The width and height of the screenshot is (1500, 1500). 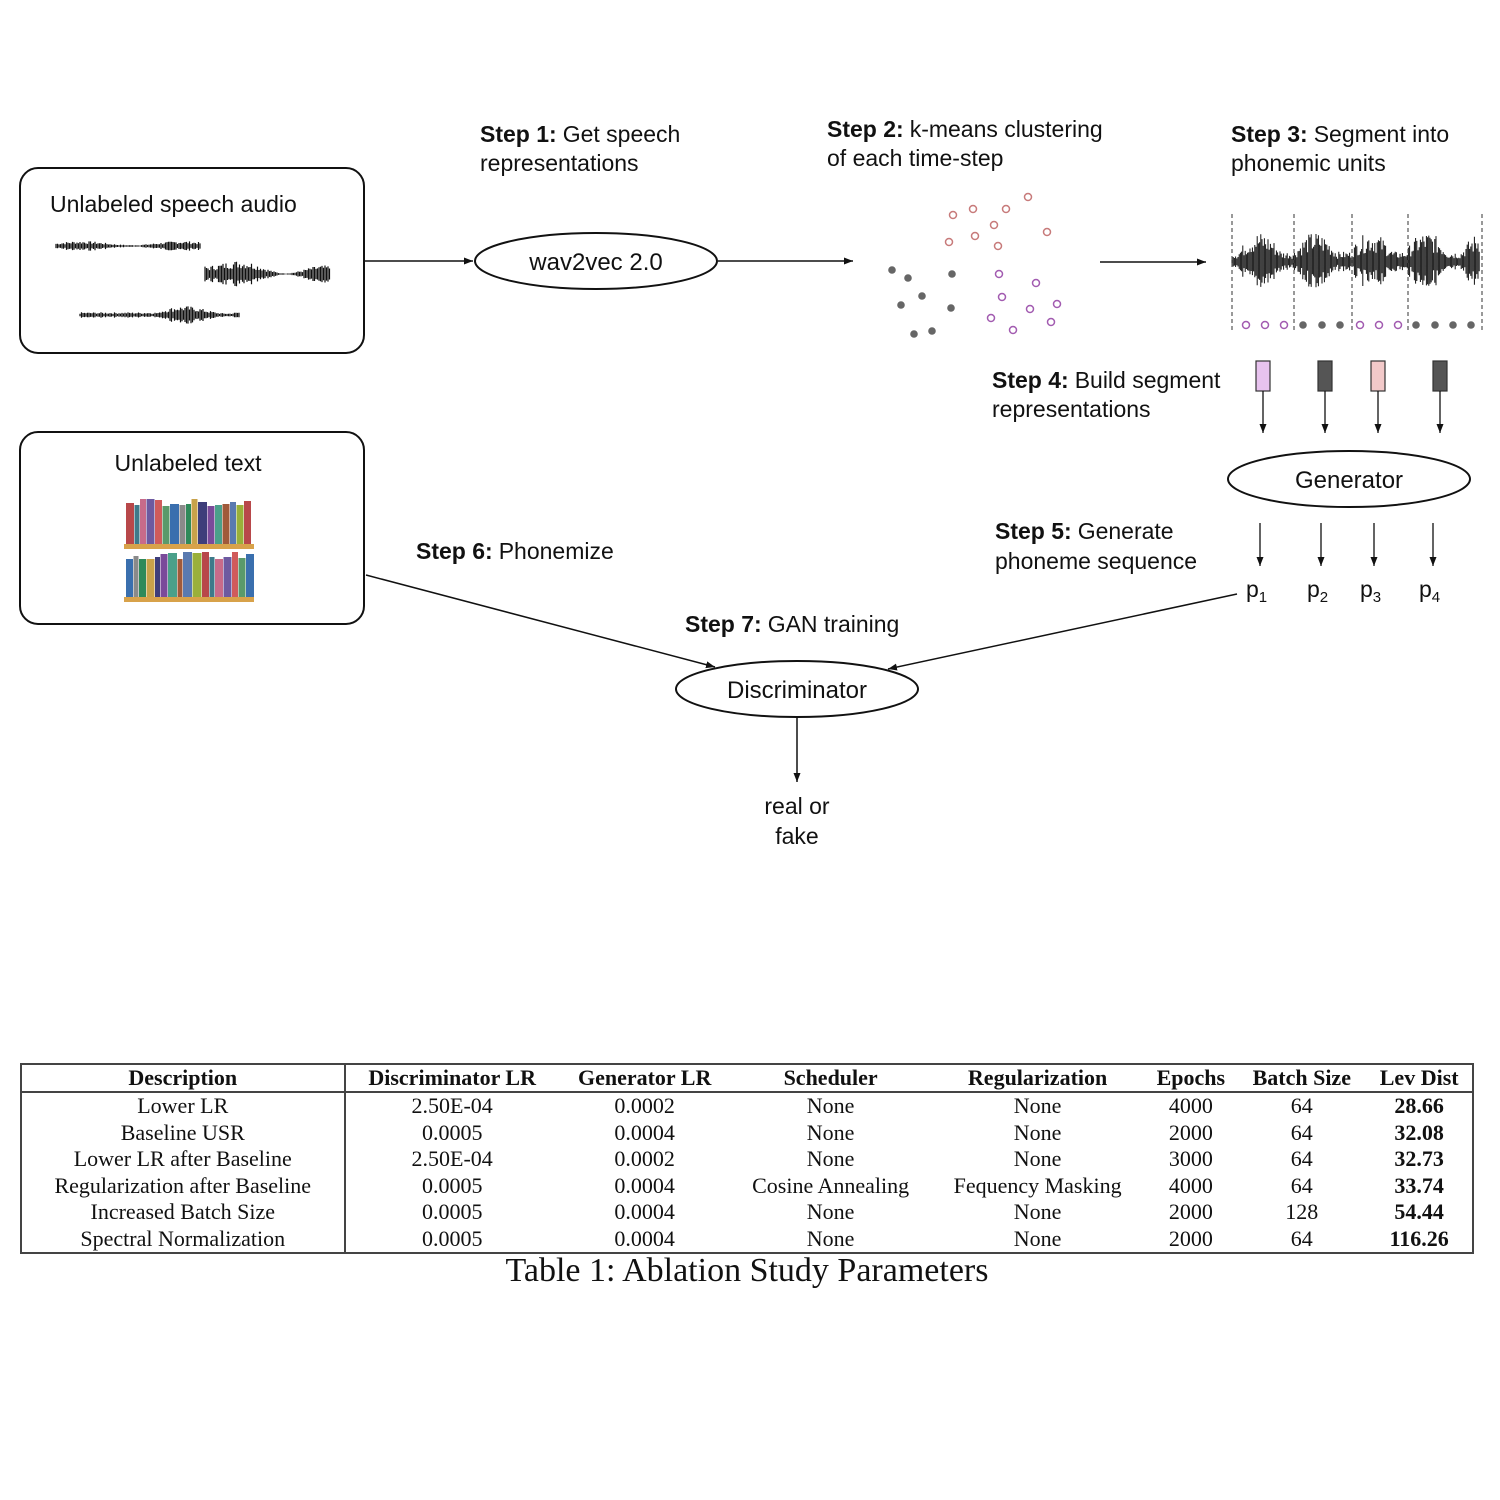 I want to click on svg-text: of each time-step, so click(x=915, y=158).